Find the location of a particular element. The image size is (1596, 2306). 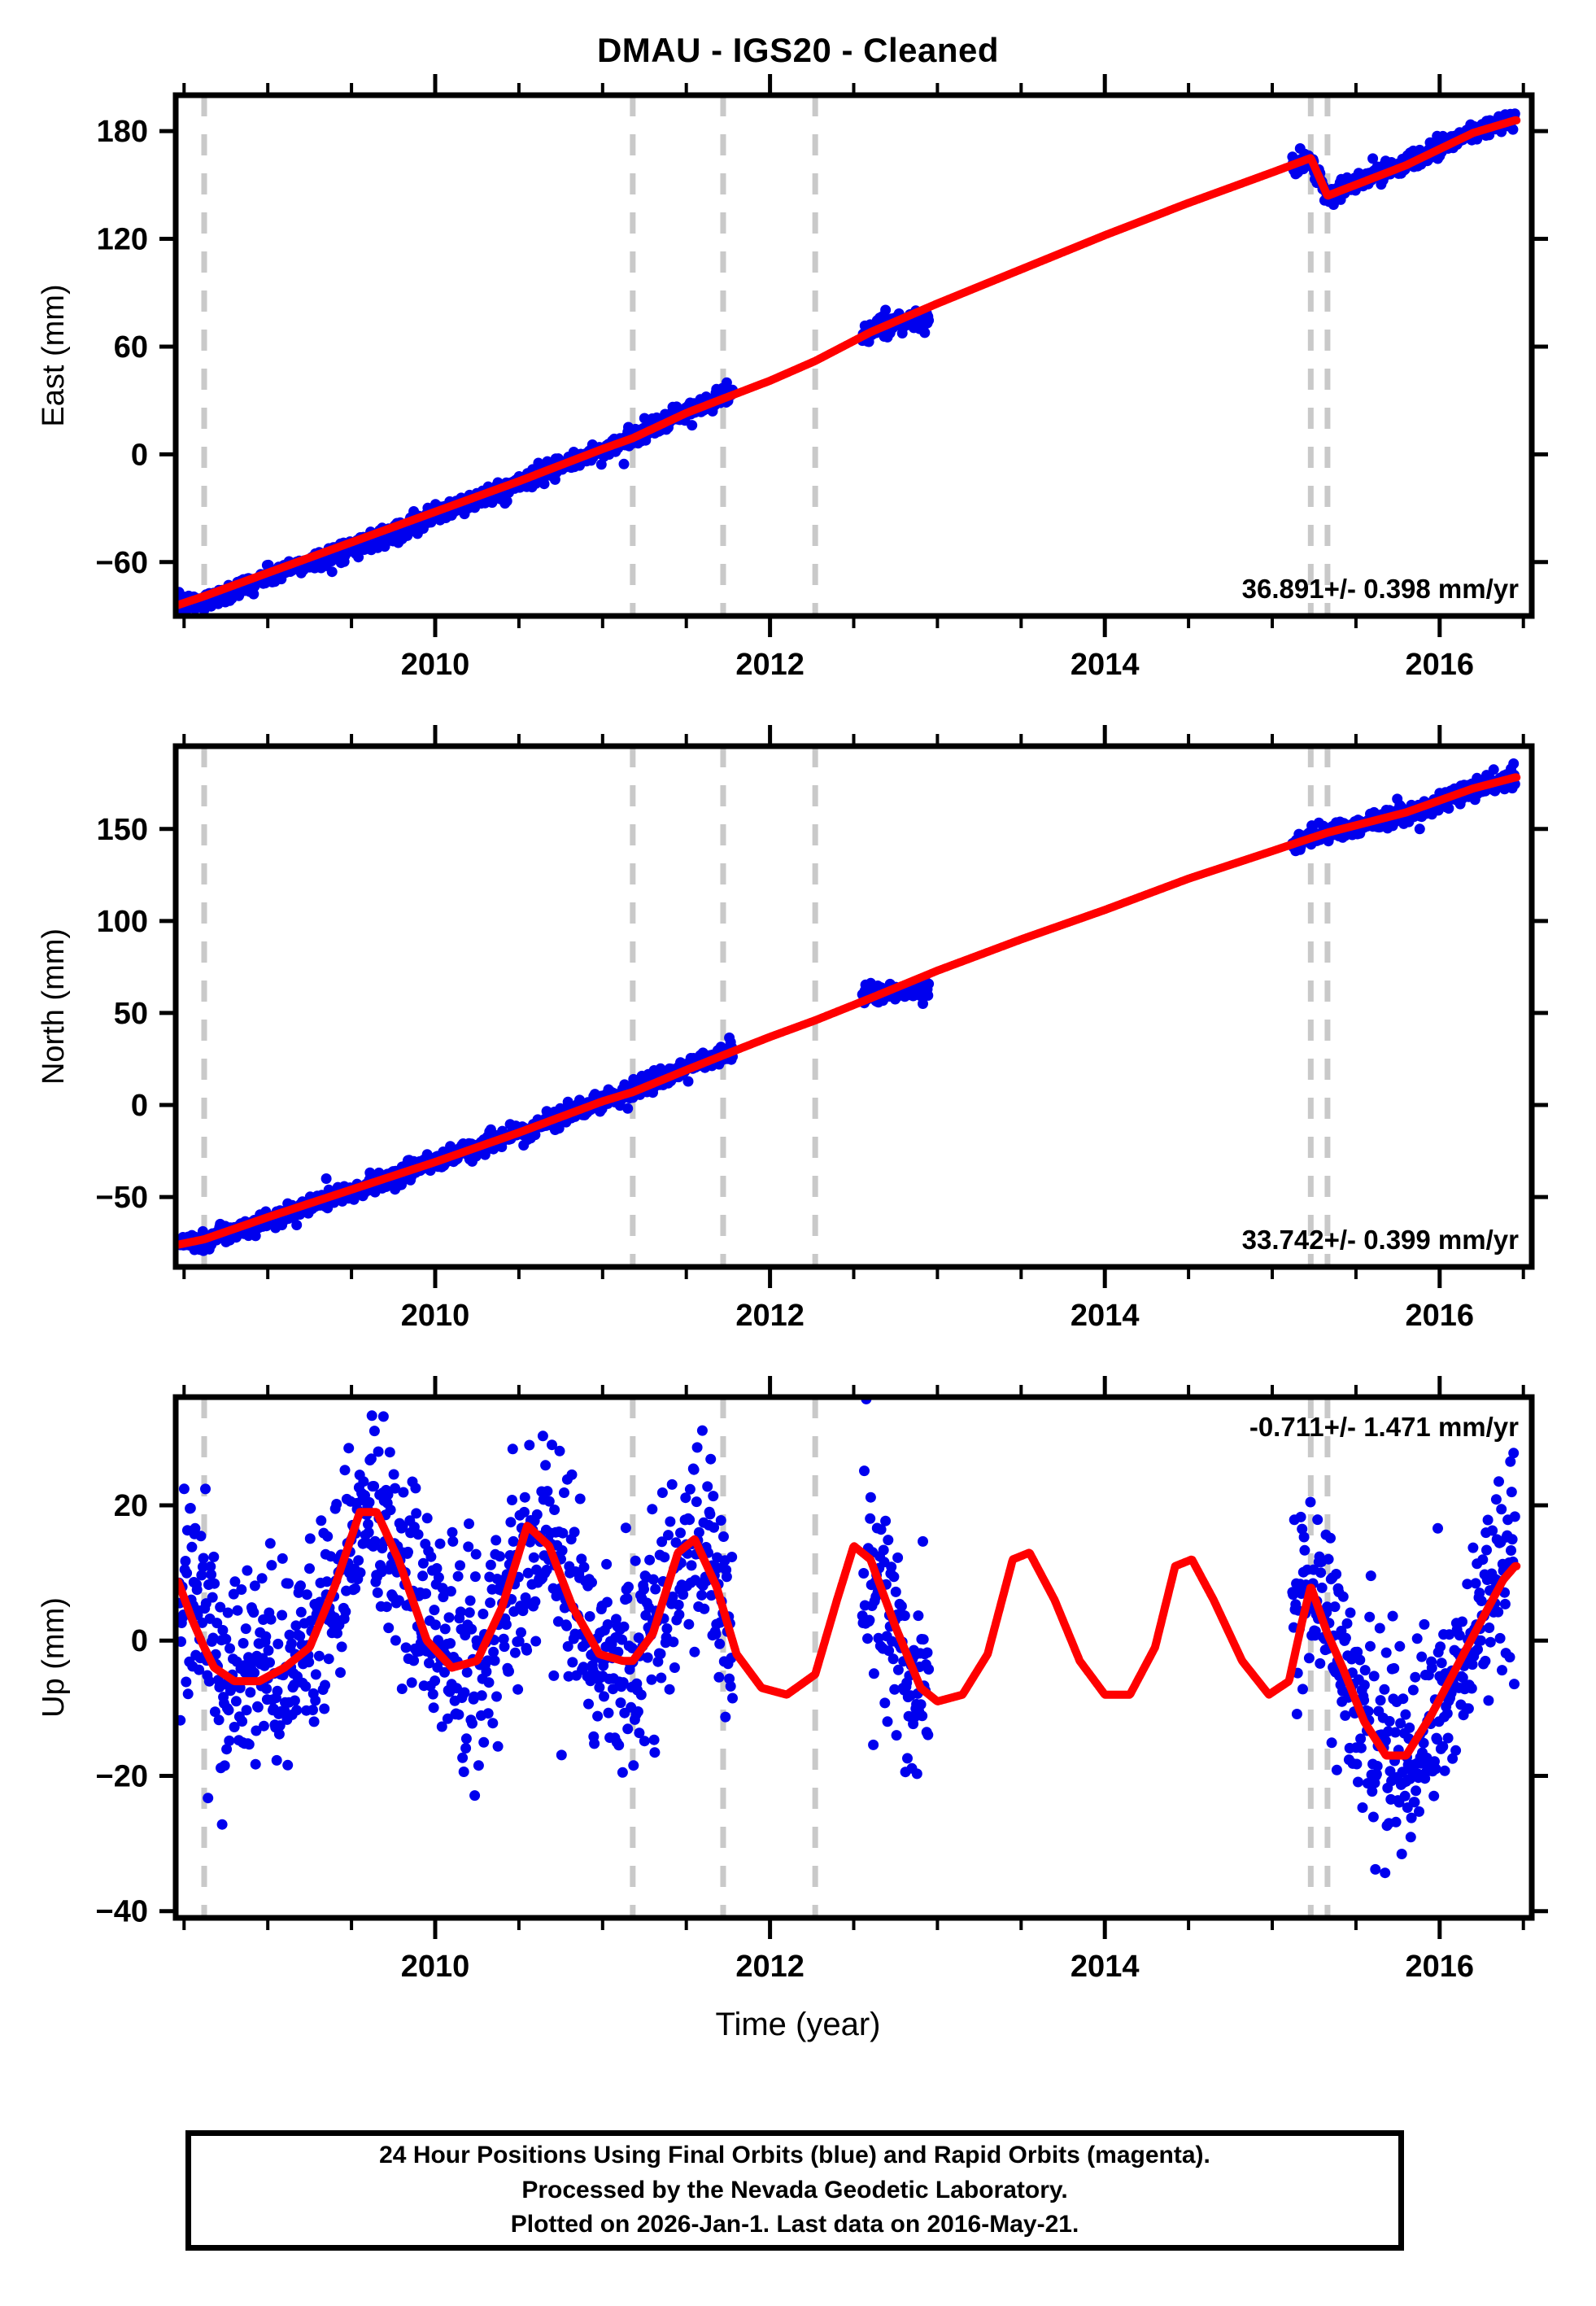

y-axis-tick-label: 20 is located at coordinates (131, 1506).